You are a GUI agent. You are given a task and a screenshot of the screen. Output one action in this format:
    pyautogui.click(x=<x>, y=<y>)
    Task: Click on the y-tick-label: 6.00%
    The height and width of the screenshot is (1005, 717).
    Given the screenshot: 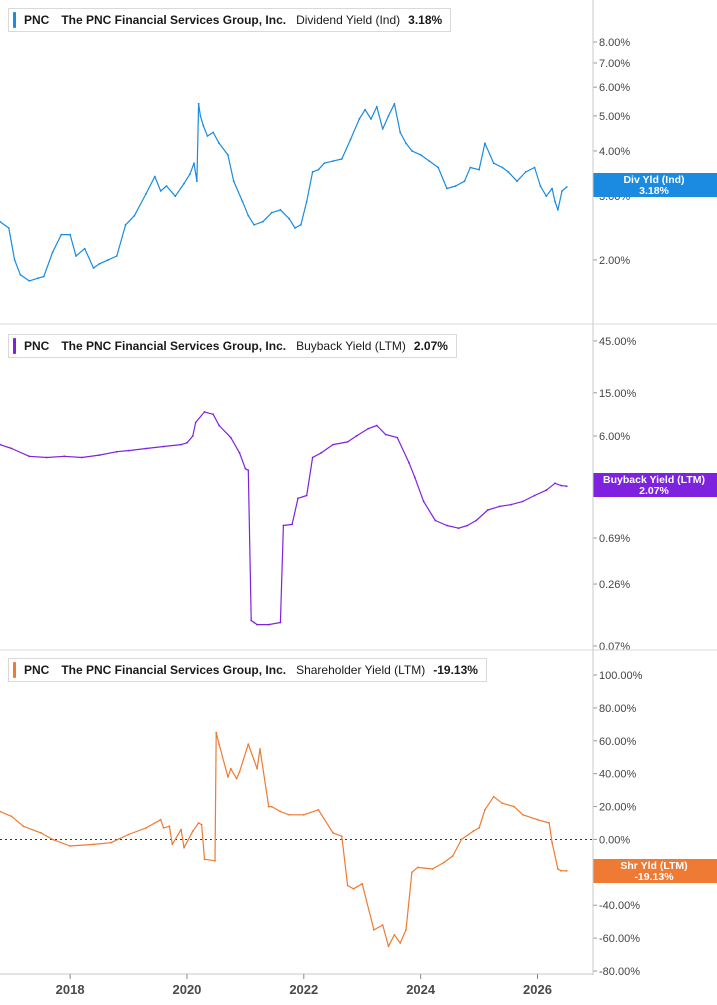 What is the action you would take?
    pyautogui.click(x=614, y=437)
    